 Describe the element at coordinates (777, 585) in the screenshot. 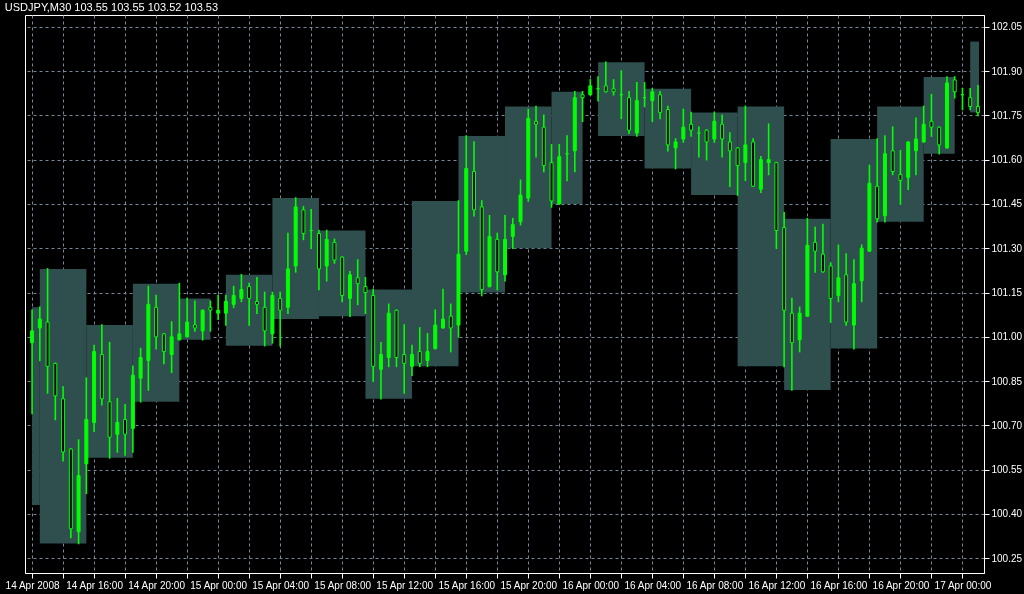

I see `x-tick-label: 16 Apr 12:00` at that location.